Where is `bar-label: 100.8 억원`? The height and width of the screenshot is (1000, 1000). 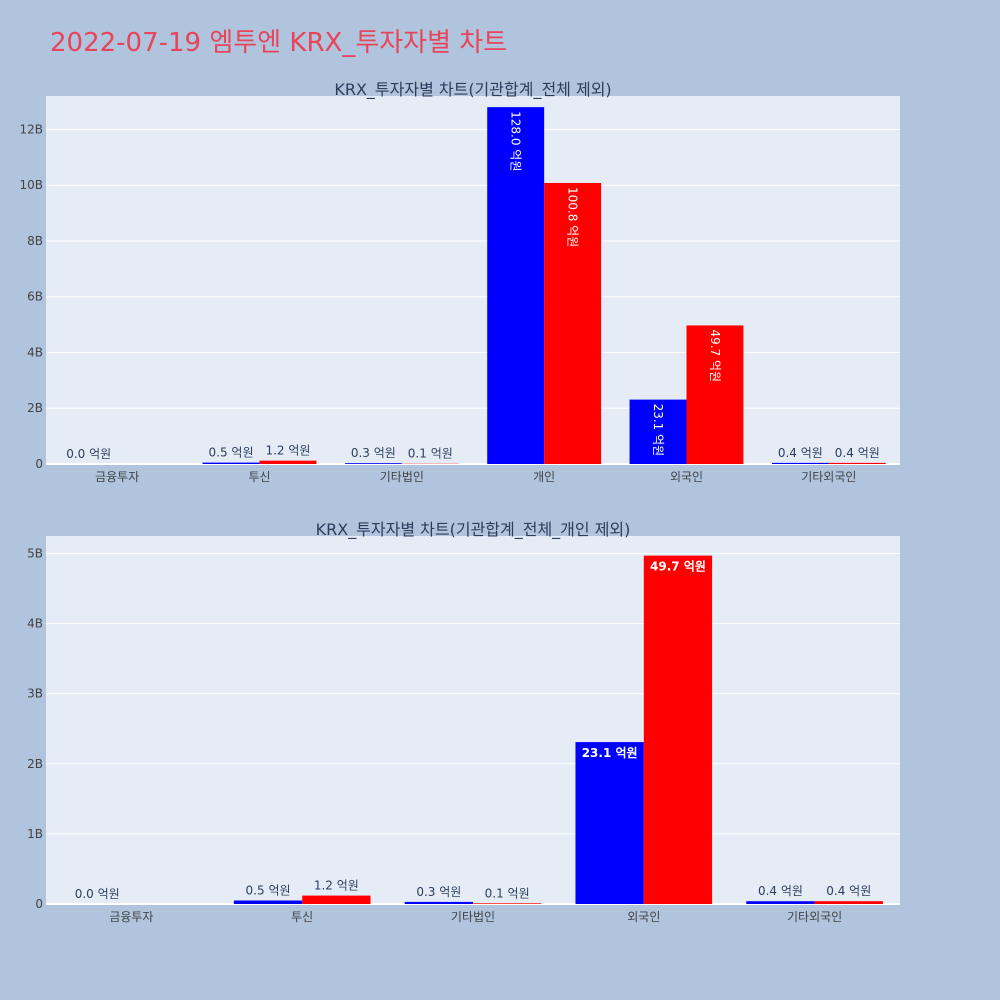 bar-label: 100.8 억원 is located at coordinates (573, 217).